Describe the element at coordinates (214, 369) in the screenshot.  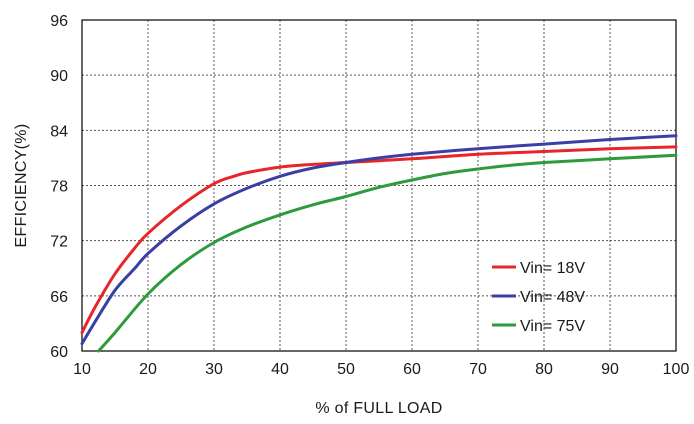
I see `x-tick-label: 30` at that location.